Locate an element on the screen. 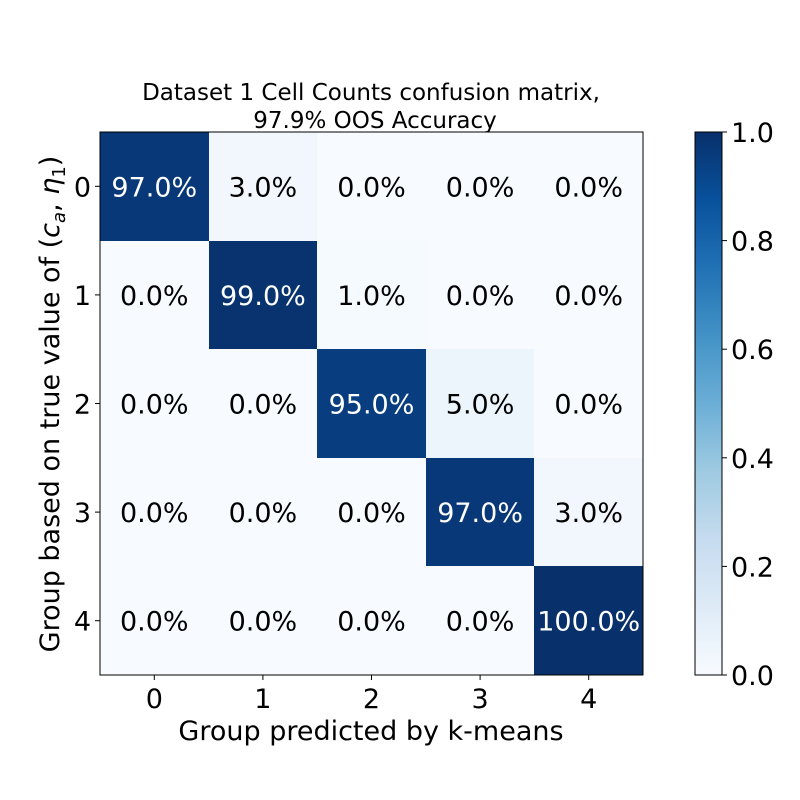  cell-label-r2-c4: 0.0% is located at coordinates (588, 405).